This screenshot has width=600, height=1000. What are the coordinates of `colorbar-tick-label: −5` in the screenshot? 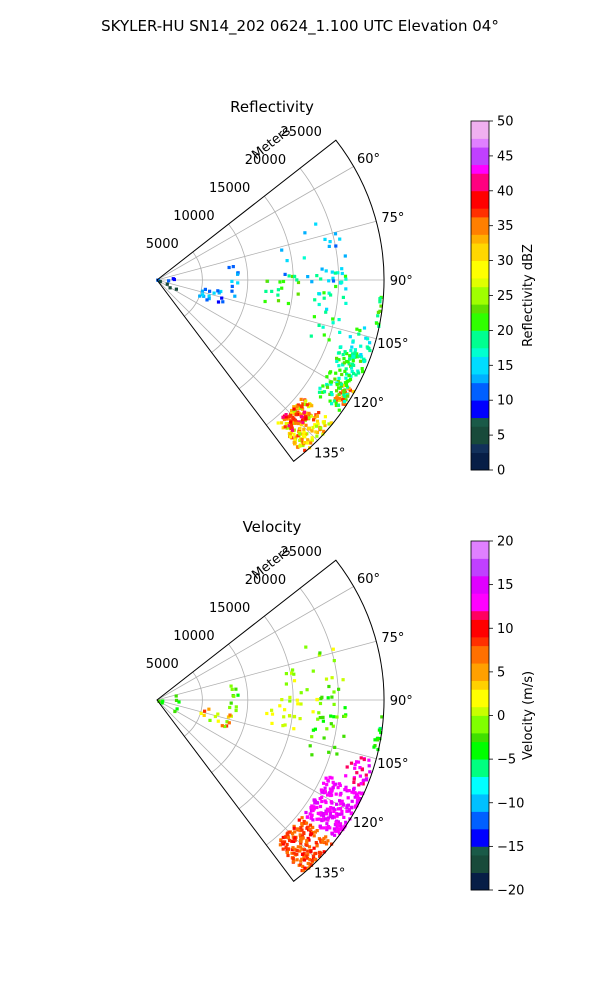 It's located at (506, 760).